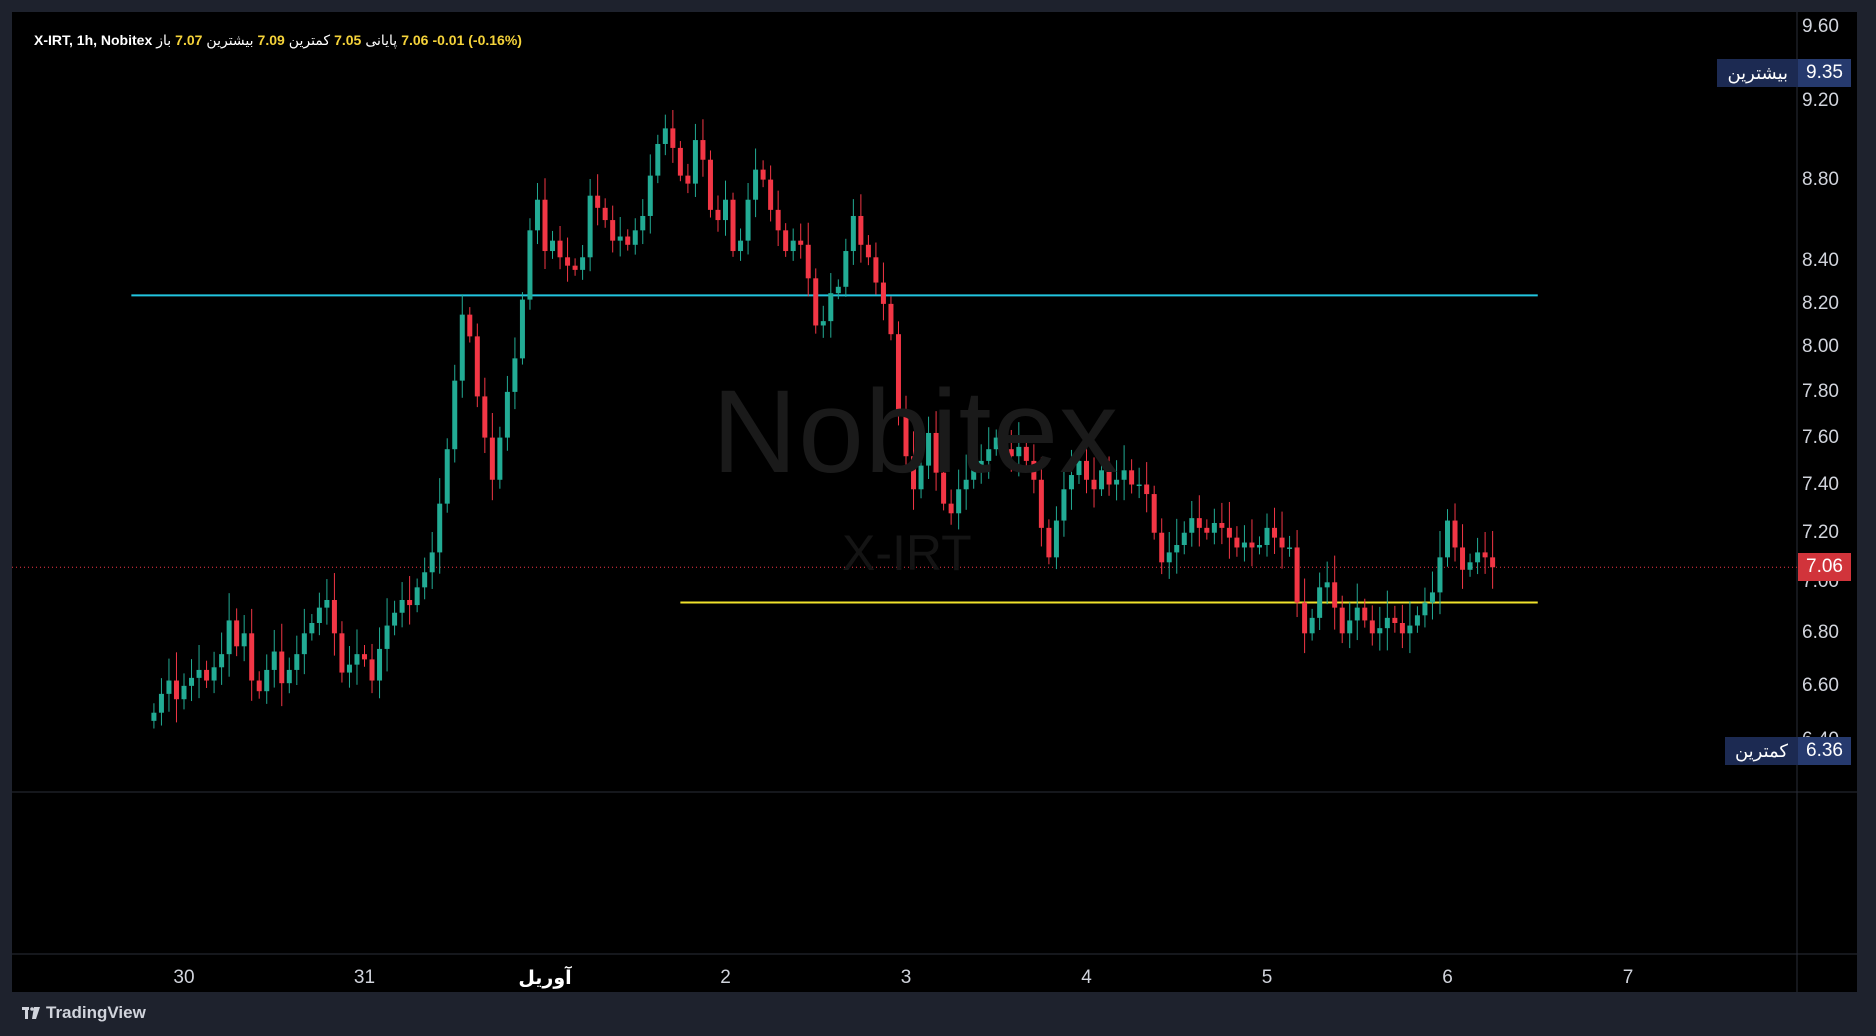  What do you see at coordinates (1820, 633) in the screenshot?
I see `price-tick-label: 6.80` at bounding box center [1820, 633].